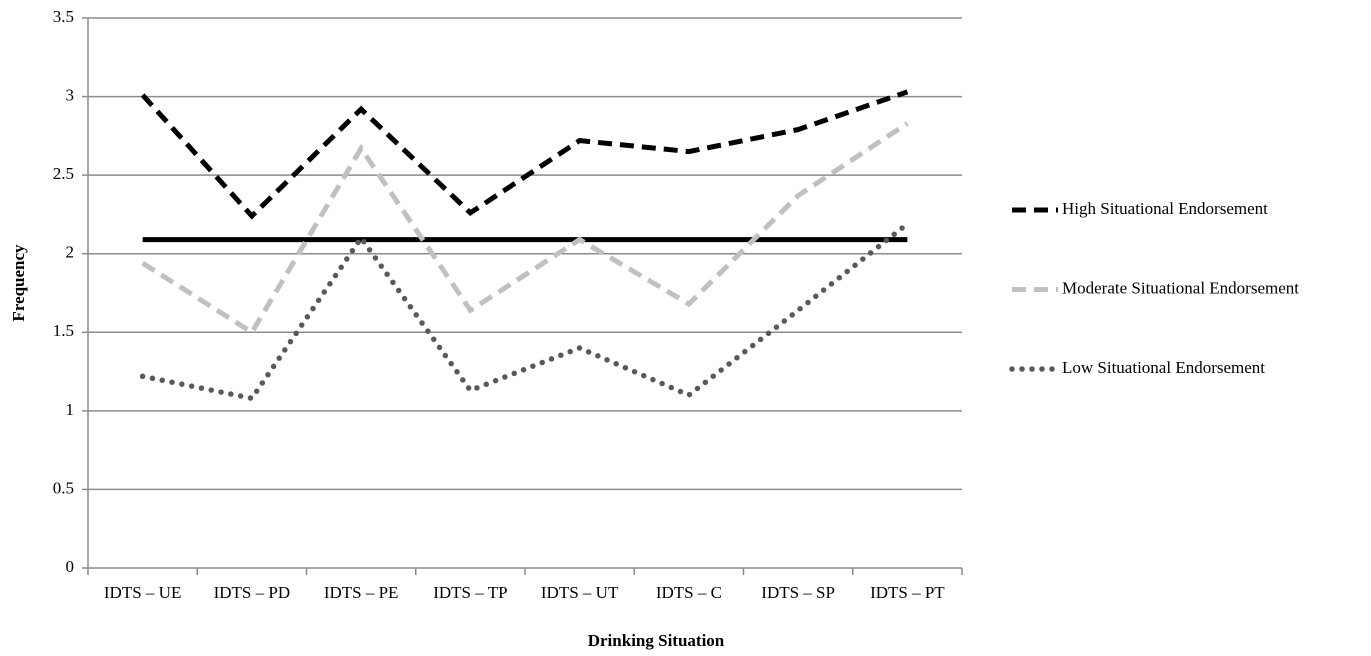 The width and height of the screenshot is (1371, 656). What do you see at coordinates (18, 283) in the screenshot?
I see `y-axis-label: Frequency` at bounding box center [18, 283].